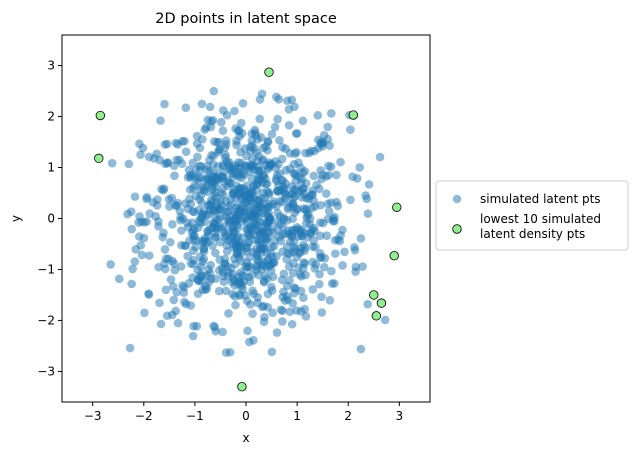 The image size is (636, 455). Describe the element at coordinates (16, 218) in the screenshot. I see `y-axis-label: y` at that location.